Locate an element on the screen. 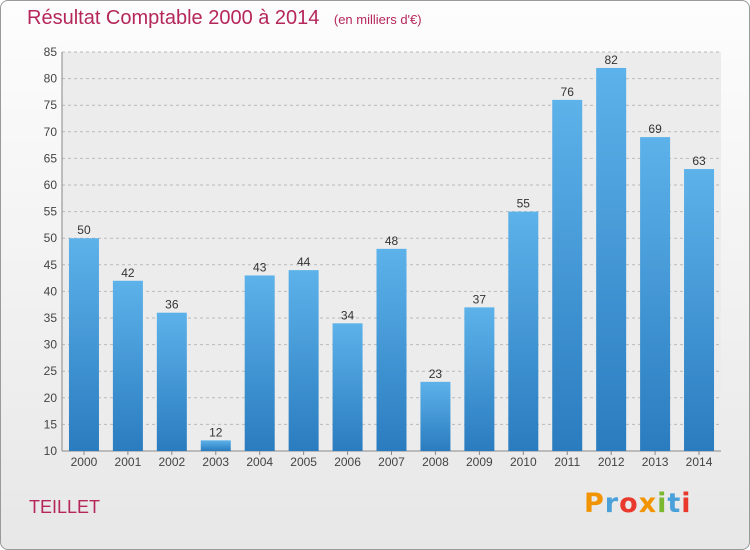 This screenshot has height=550, width=750. proxiti-logo: Proxiti is located at coordinates (638, 503).